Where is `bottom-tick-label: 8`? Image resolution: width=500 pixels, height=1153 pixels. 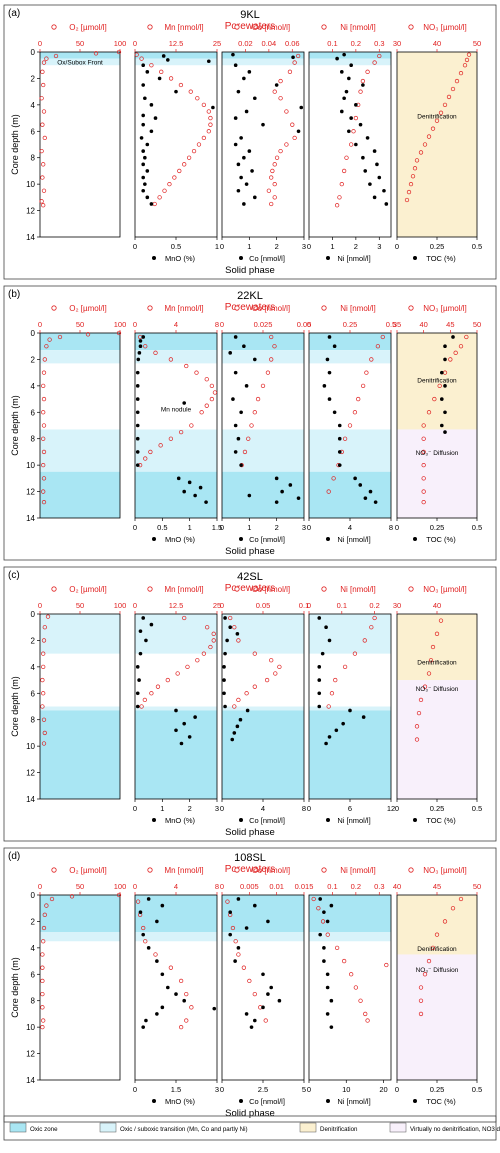
bottom-tick-label: 8 is located at coordinates (304, 808).